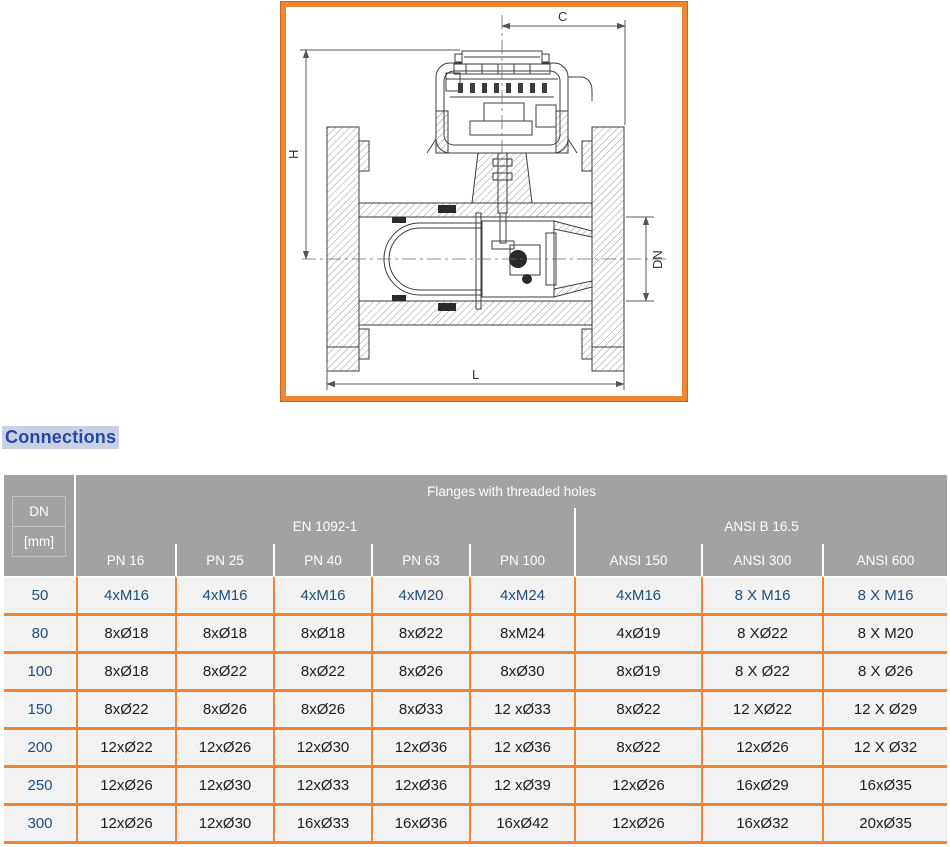  I want to click on value-cell: 16xØ35, so click(885, 787).